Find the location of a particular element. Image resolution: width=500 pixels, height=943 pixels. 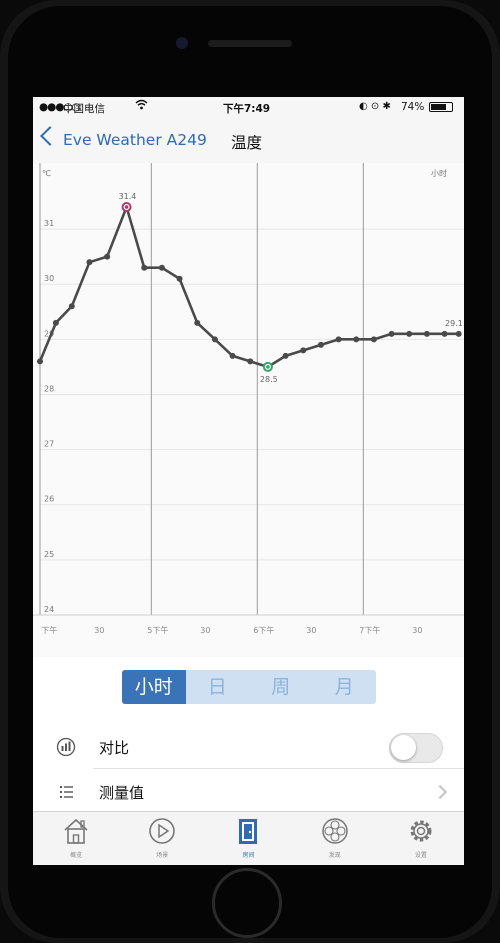

tab-discover: 发现 is located at coordinates (335, 838).